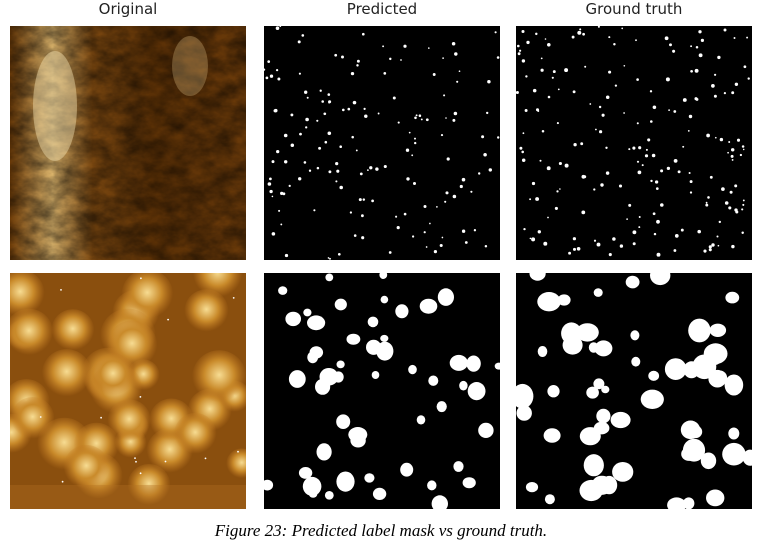 This screenshot has width=762, height=548. I want to click on column-header-original: Original, so click(128, 9).